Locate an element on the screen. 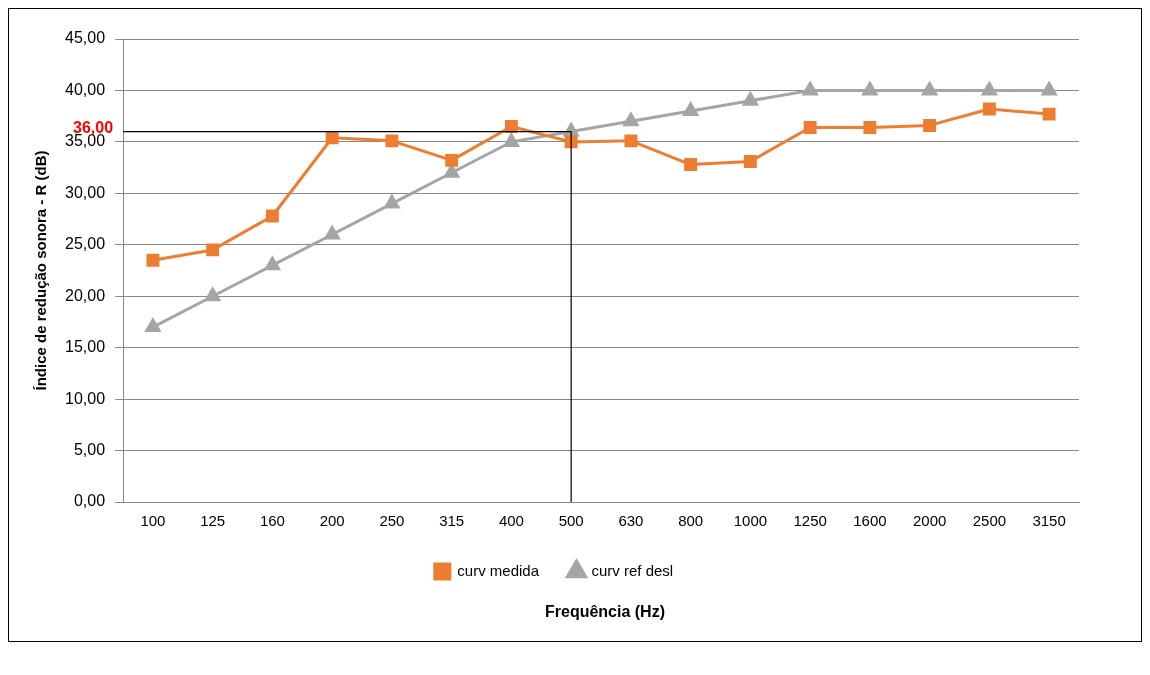  y-tick-label: 30,00 is located at coordinates (85, 192).